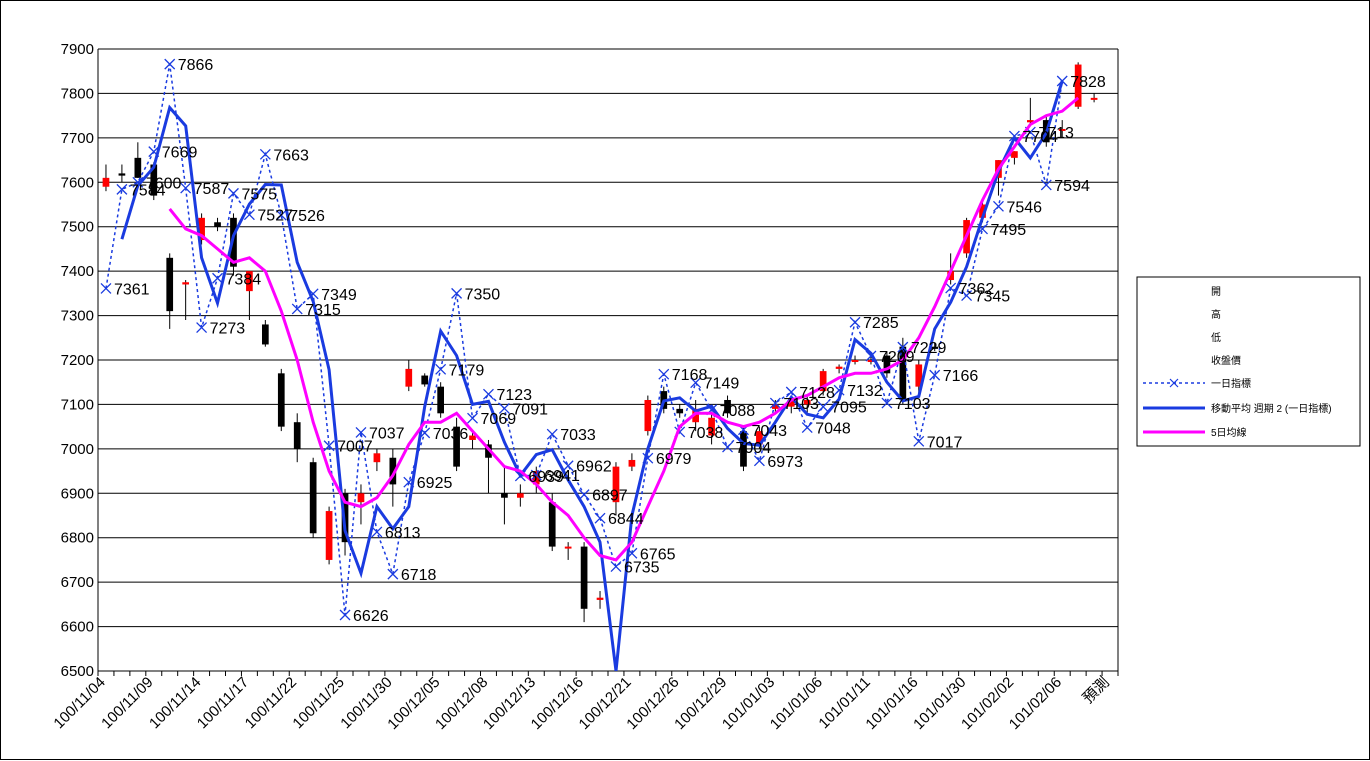  Describe the element at coordinates (738, 411) in the screenshot. I see `data-label: 7088` at that location.